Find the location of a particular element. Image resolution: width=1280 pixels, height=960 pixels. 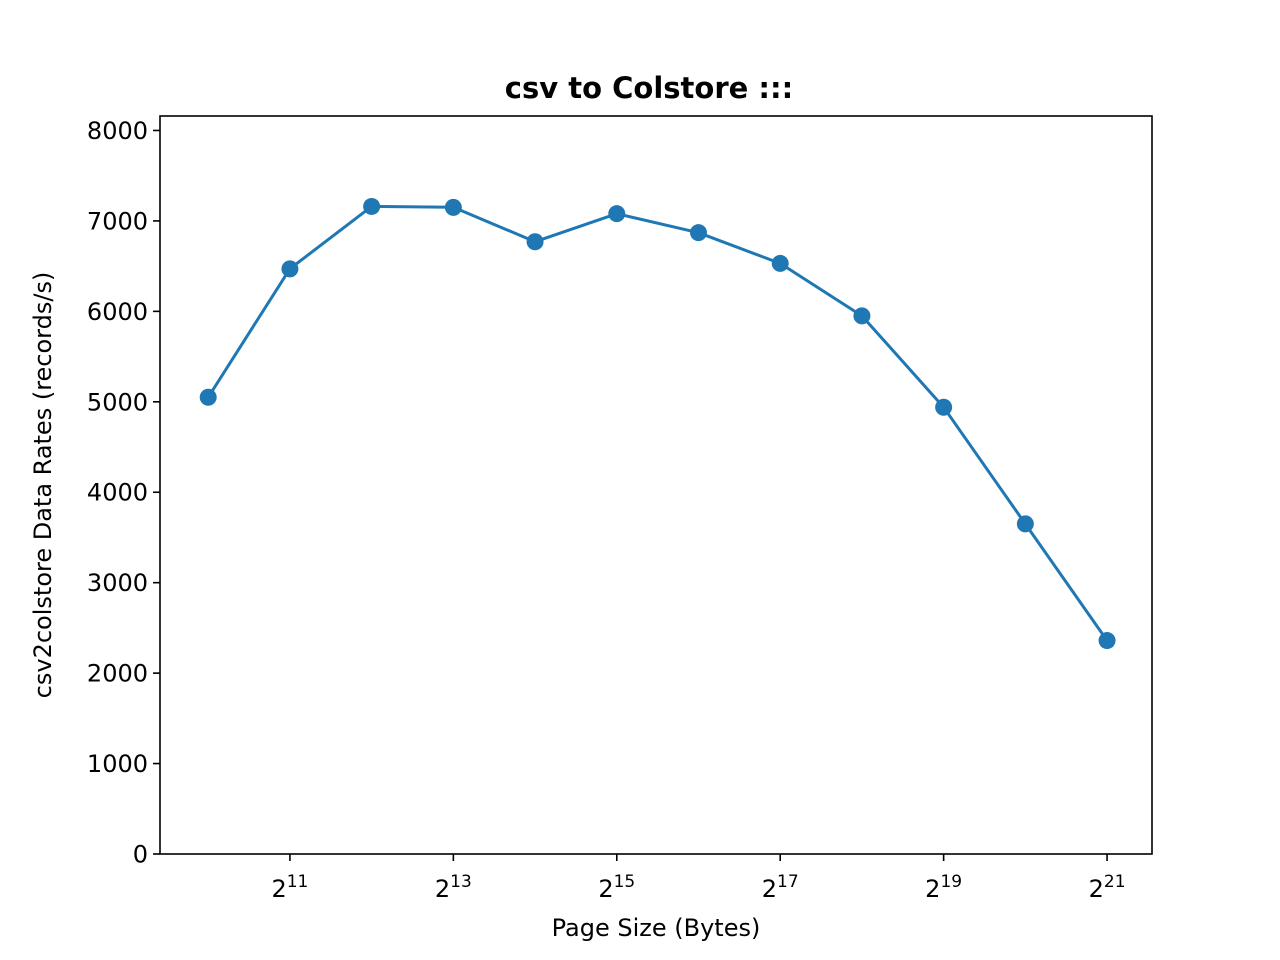

x-tick-label: 213 is located at coordinates (453, 887).